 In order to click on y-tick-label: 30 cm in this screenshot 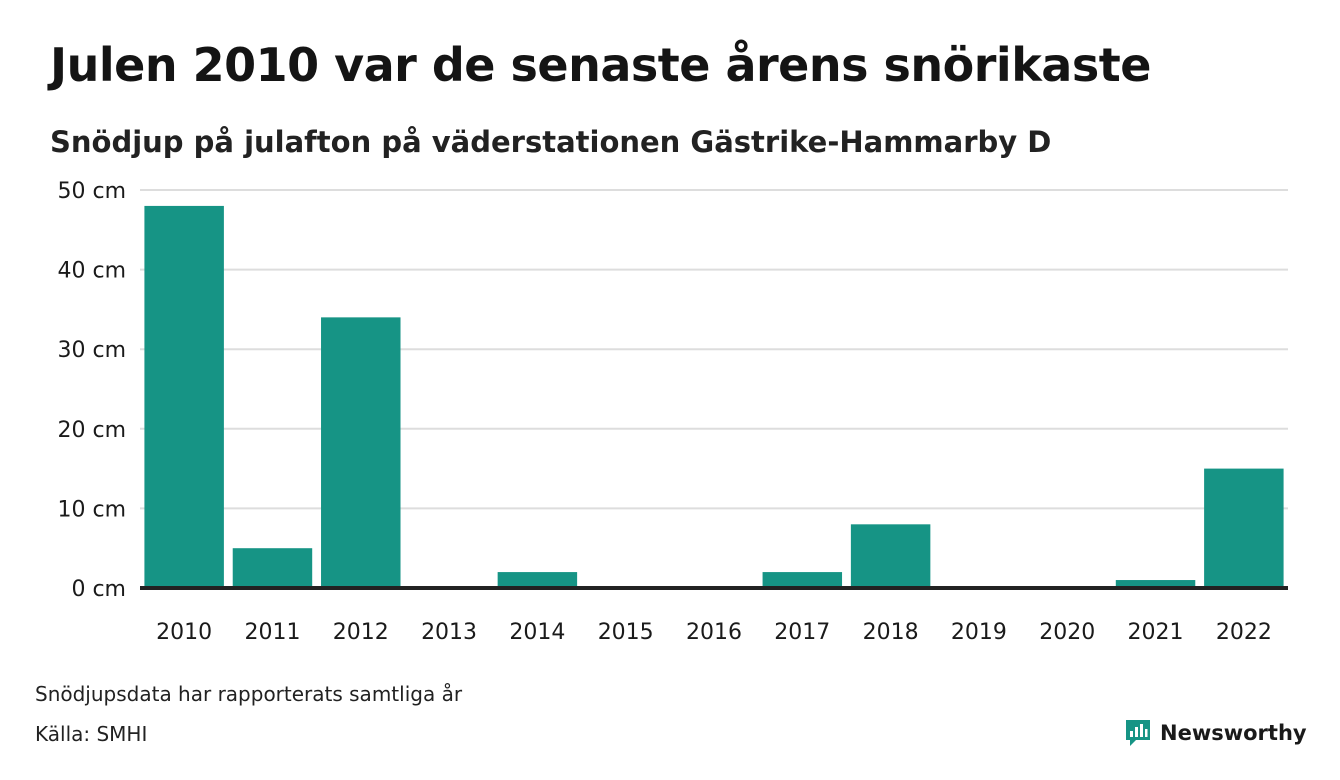, I will do `click(91, 350)`.